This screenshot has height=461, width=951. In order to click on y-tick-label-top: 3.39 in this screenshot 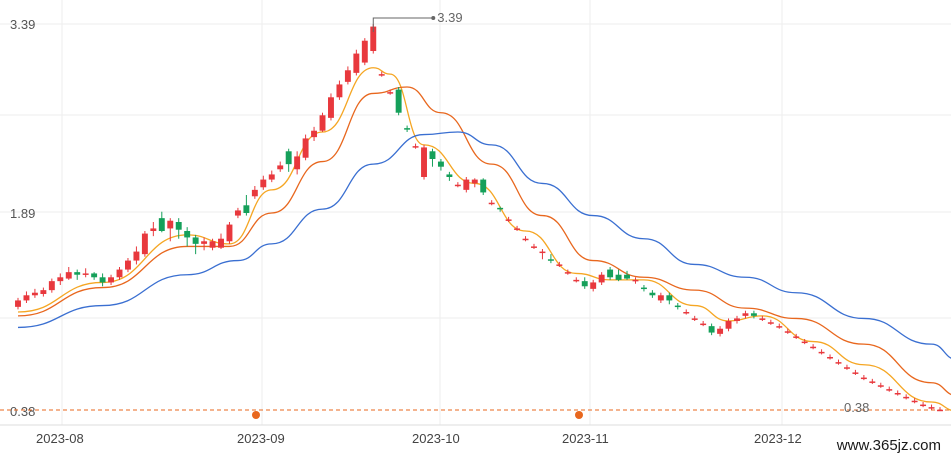, I will do `click(22, 24)`.